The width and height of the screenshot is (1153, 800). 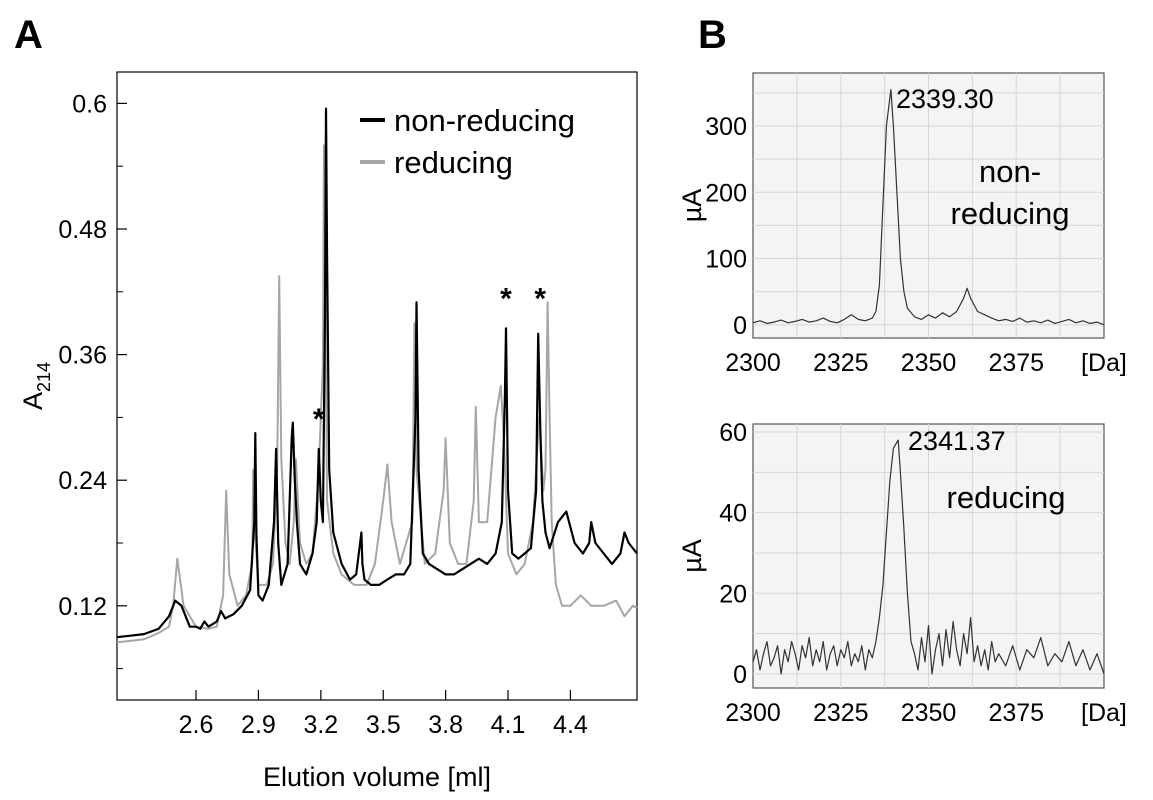 I want to click on y-tick-label: 0.36, so click(x=82, y=356).